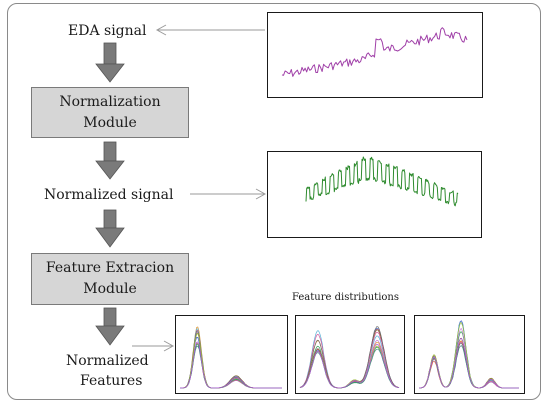 This screenshot has height=404, width=550. Describe the element at coordinates (110, 112) in the screenshot. I see `normalization-module: Normalization Module` at that location.